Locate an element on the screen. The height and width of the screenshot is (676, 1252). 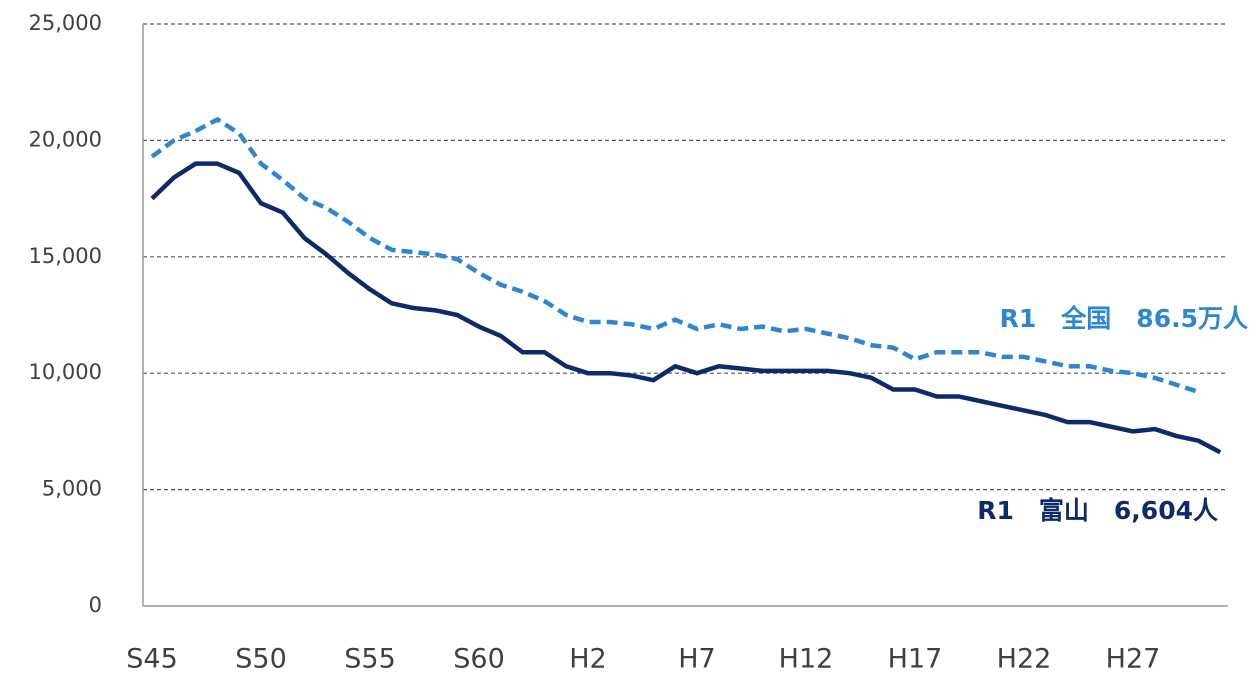
x-tick-label: S50 is located at coordinates (261, 659).